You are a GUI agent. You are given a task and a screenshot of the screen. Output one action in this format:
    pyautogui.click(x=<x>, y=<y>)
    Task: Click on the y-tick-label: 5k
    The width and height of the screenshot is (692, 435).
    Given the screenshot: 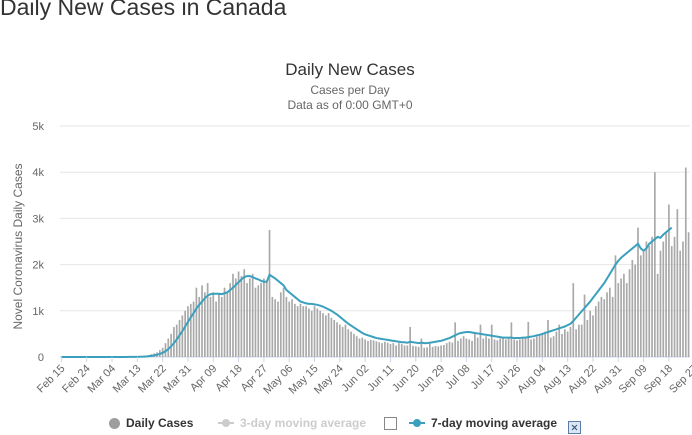 What is the action you would take?
    pyautogui.click(x=38, y=127)
    